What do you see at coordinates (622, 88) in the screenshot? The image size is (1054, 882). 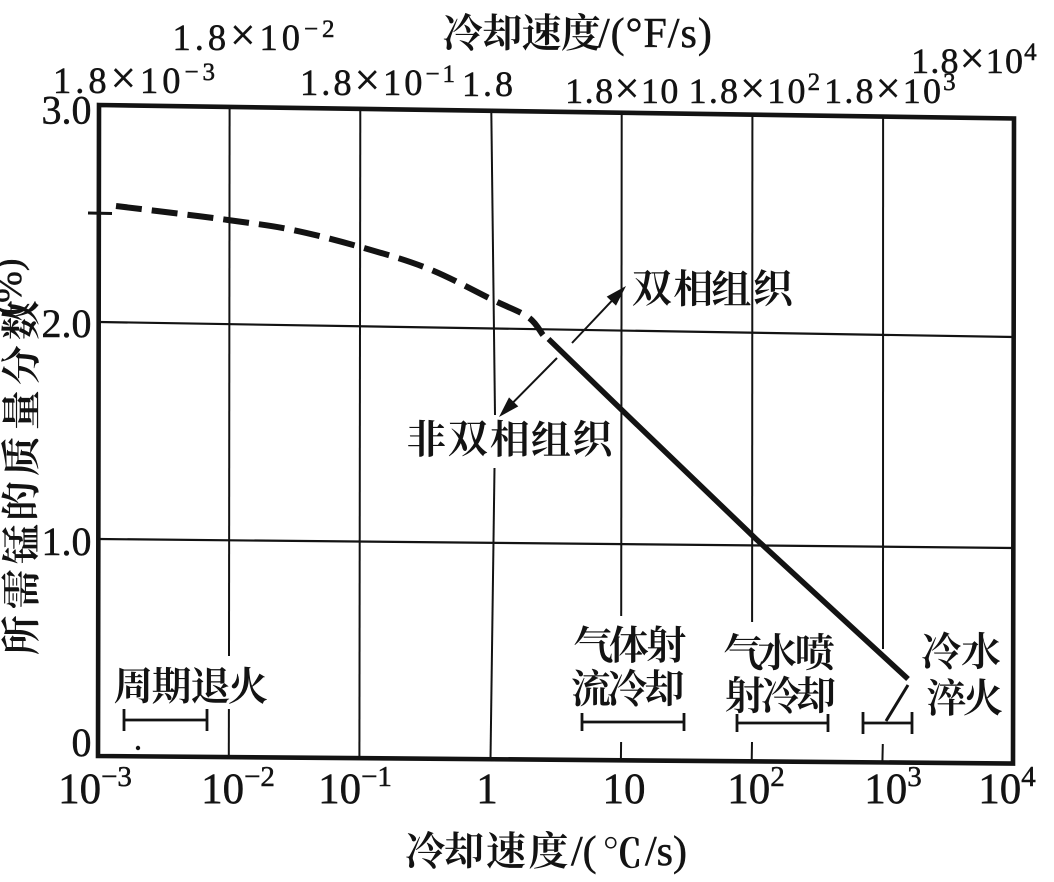 I see `svg-text: 1.8×10` at bounding box center [622, 88].